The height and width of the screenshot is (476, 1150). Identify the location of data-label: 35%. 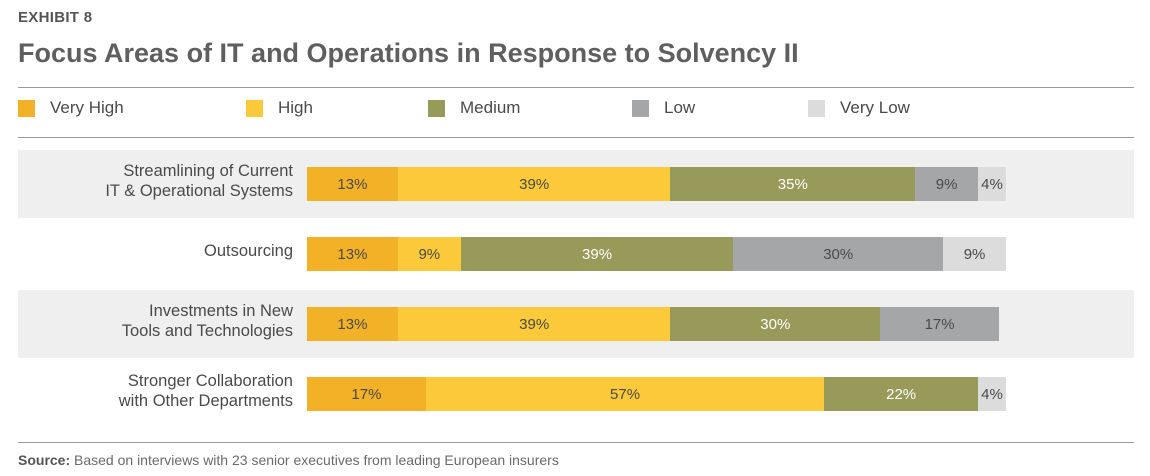
(792, 184).